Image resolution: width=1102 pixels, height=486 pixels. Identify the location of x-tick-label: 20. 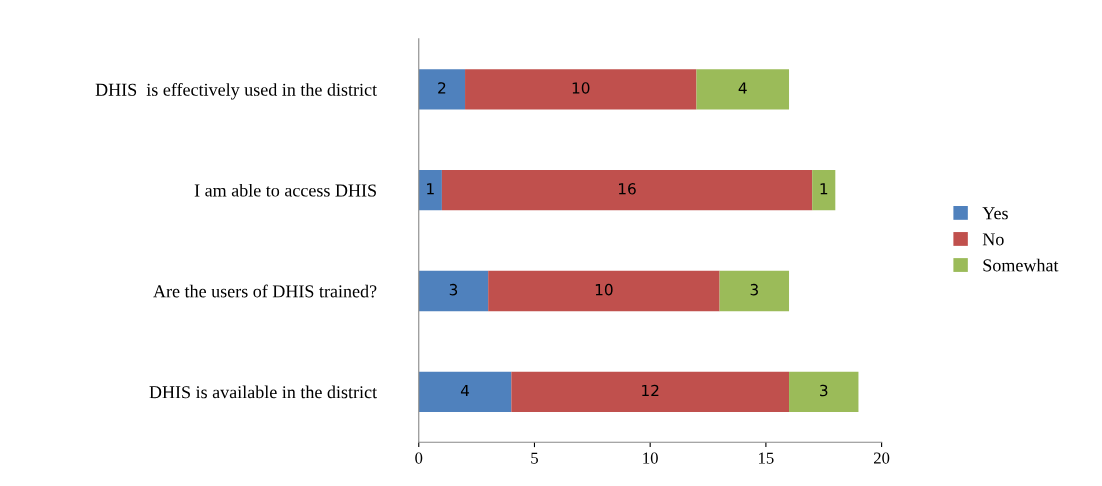
(882, 458).